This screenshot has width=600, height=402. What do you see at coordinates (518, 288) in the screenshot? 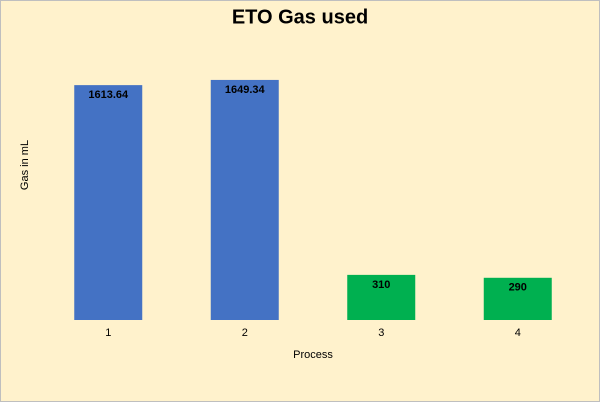
I see `data-label: 290` at bounding box center [518, 288].